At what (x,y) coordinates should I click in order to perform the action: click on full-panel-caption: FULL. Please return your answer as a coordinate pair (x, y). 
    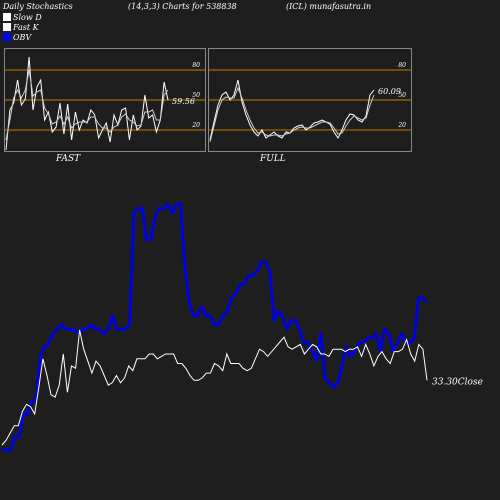
    Looking at the image, I should click on (273, 159).